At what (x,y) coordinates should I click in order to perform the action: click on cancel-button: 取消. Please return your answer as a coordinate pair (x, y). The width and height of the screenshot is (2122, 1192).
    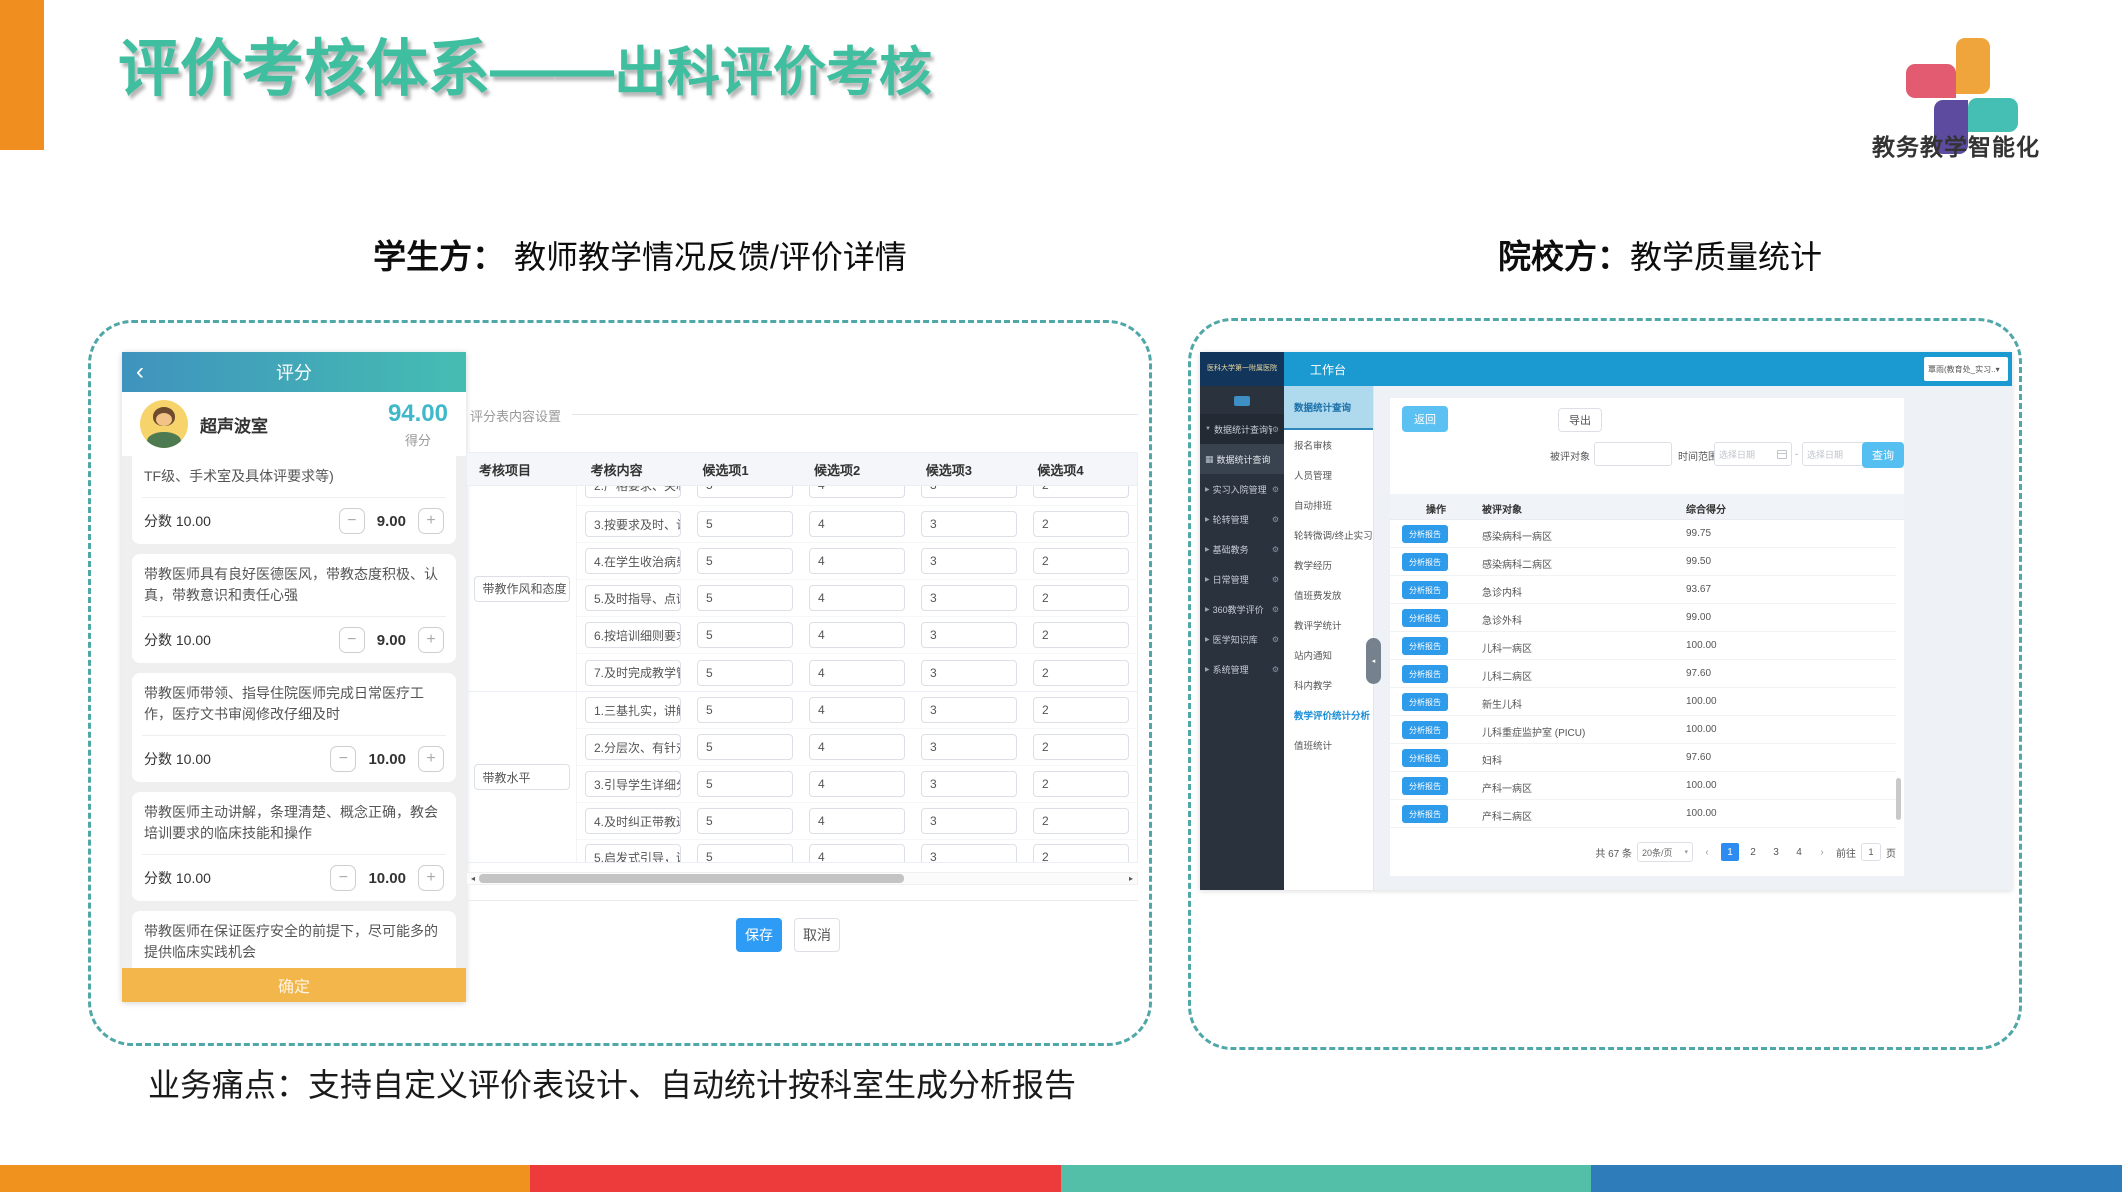
    Looking at the image, I should click on (817, 935).